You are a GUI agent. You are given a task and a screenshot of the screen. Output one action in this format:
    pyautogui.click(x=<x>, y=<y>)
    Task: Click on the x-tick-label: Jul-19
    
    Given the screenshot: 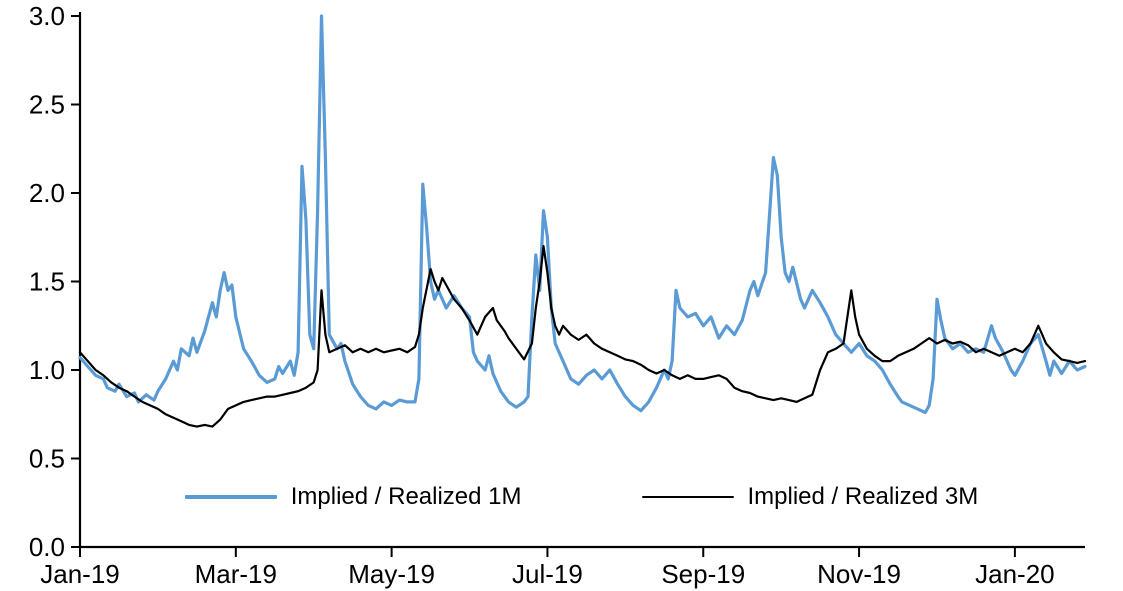 What is the action you would take?
    pyautogui.click(x=547, y=574)
    